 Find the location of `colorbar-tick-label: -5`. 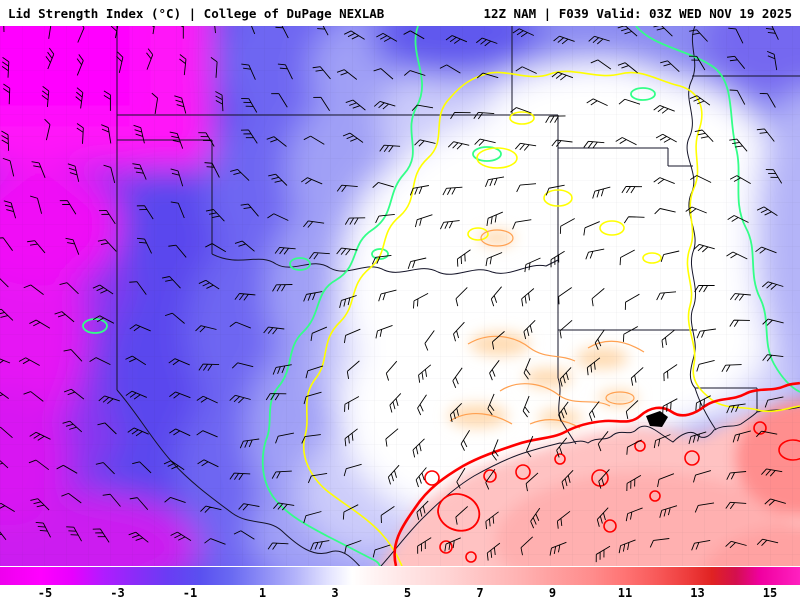

colorbar-tick-label: -5 is located at coordinates (45, 593).